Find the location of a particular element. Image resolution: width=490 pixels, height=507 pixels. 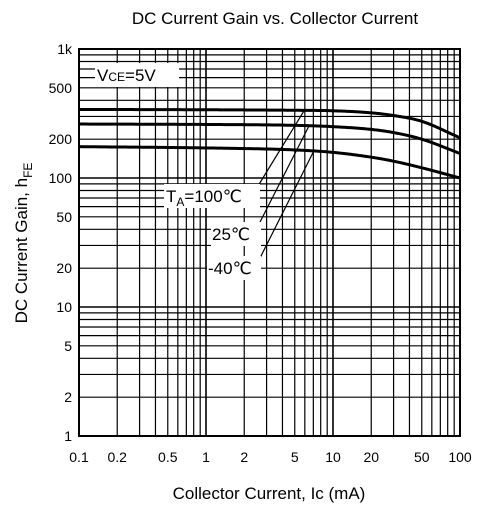

y-tick-label: 2 is located at coordinates (68, 397).